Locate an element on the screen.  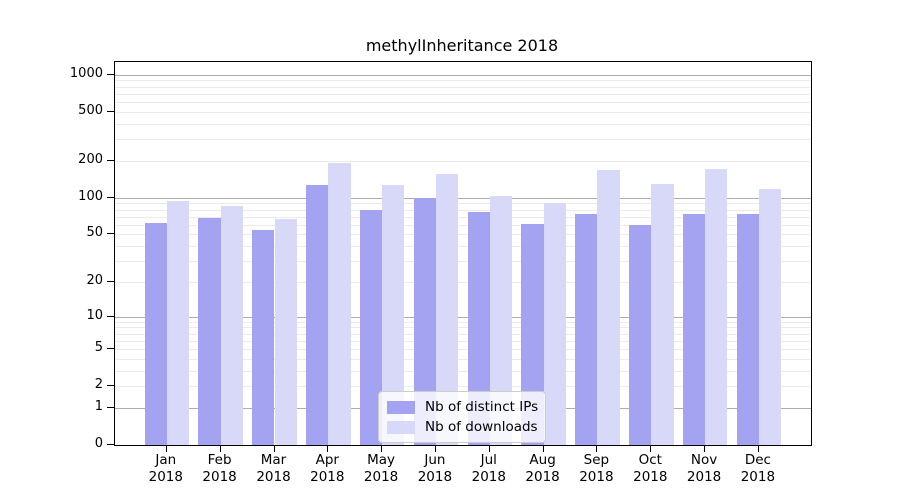
x-tick-label: Nov 2018 is located at coordinates (704, 468).